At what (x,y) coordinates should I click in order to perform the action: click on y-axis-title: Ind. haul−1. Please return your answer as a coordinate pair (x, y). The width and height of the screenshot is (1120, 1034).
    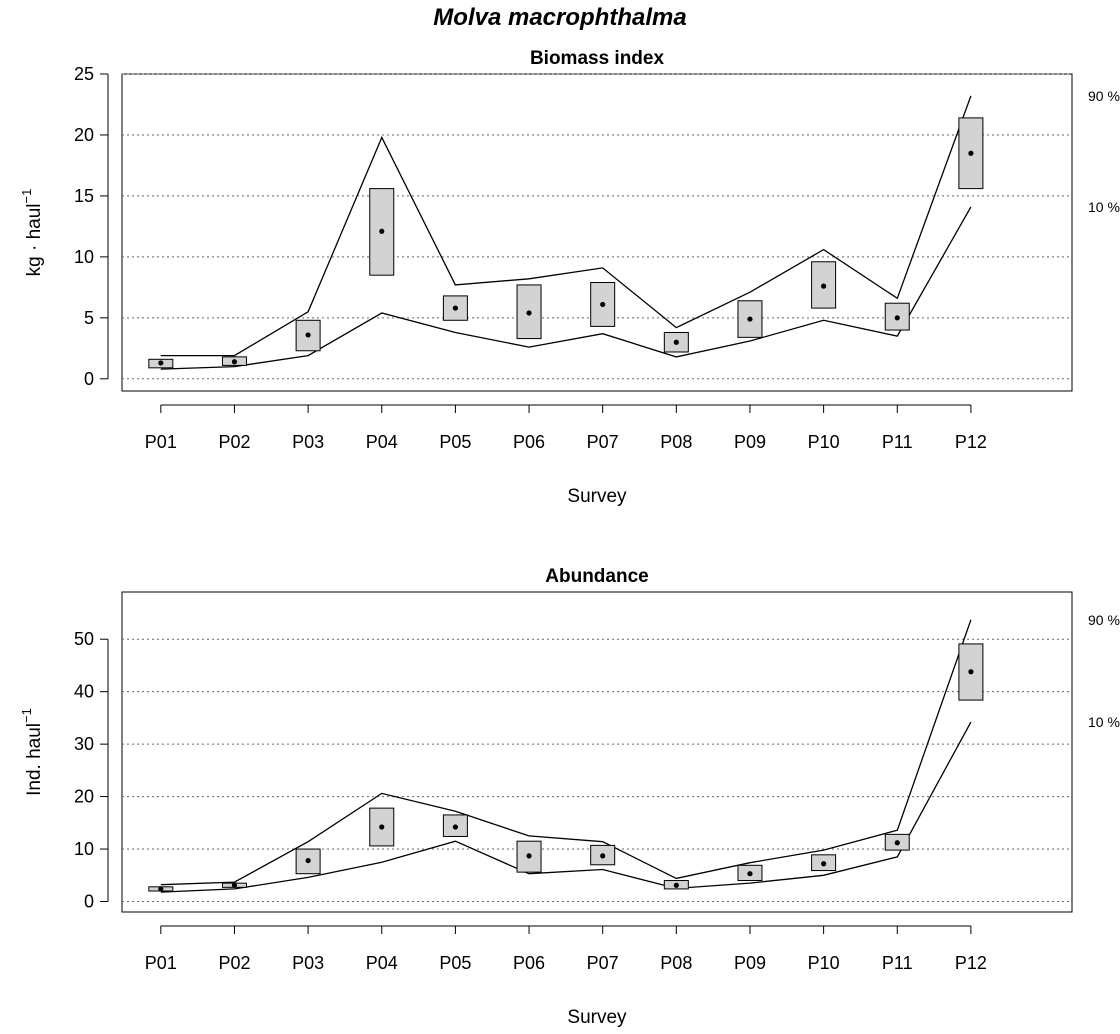
    Looking at the image, I should click on (32, 752).